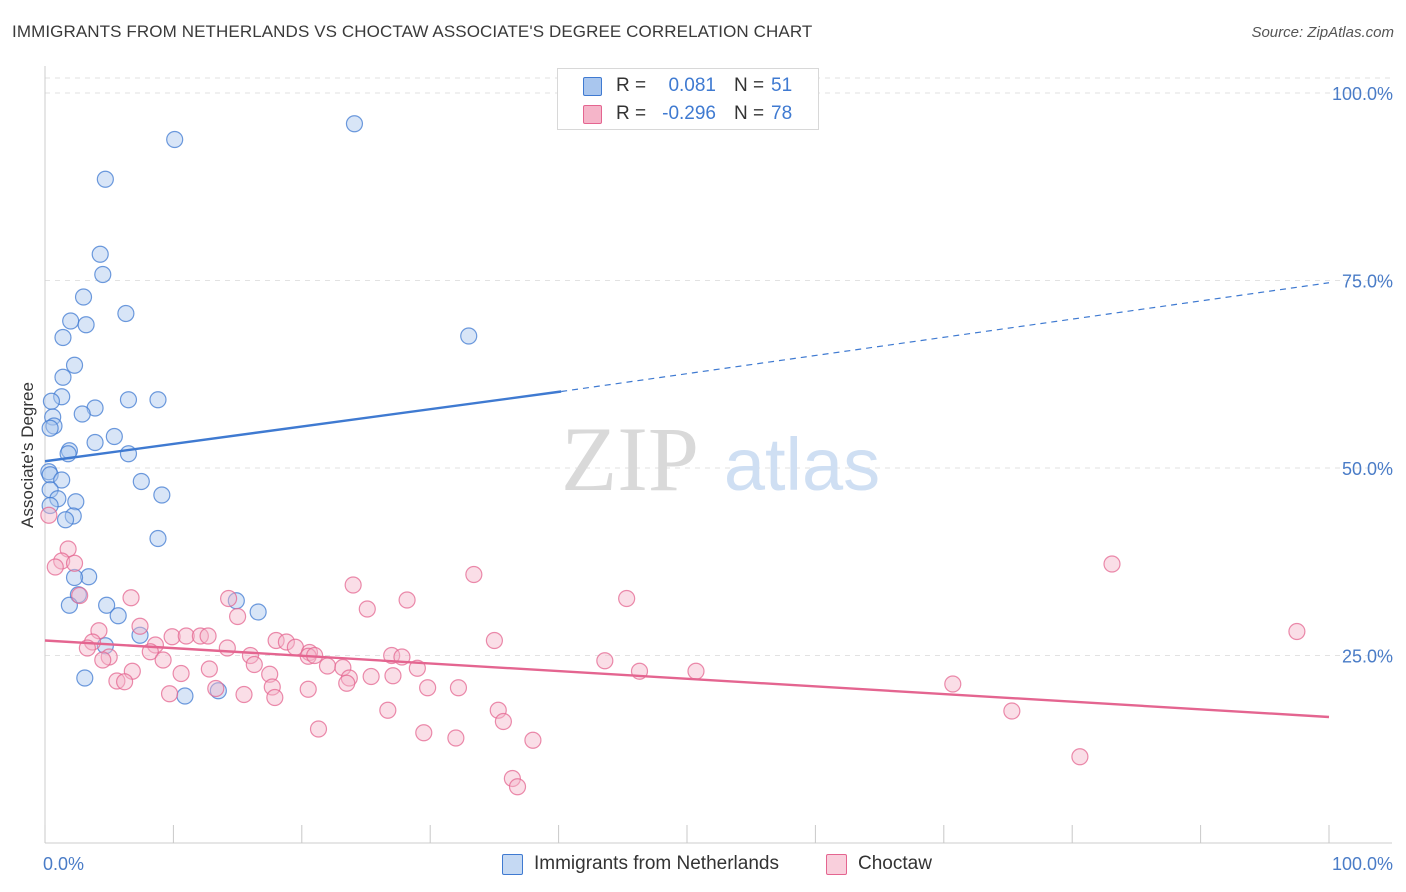 This screenshot has height=892, width=1406. I want to click on legend-label: Immigrants from Netherlands, so click(656, 863).